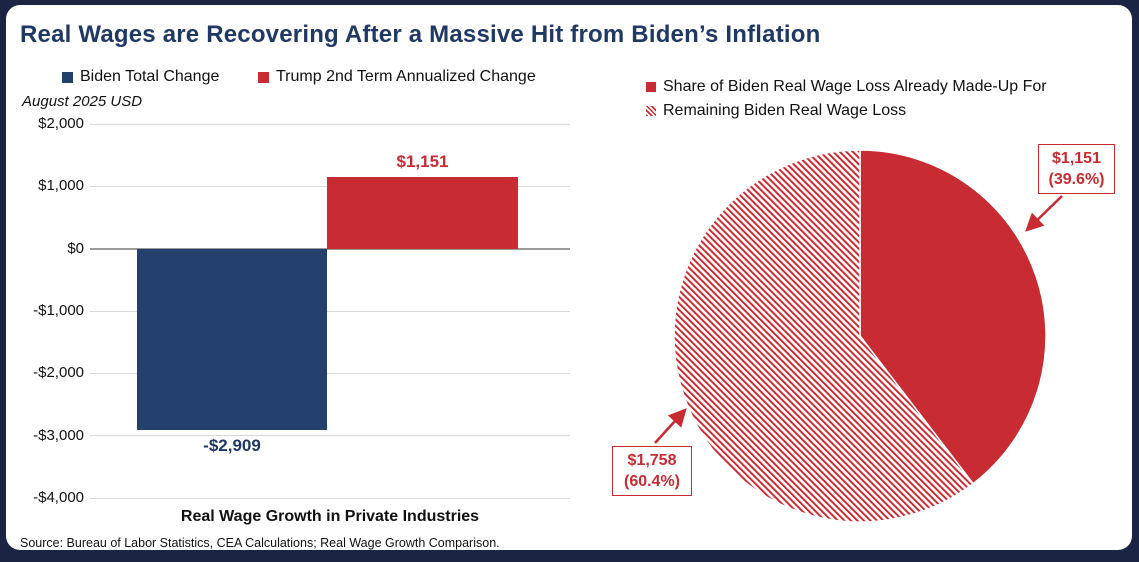  What do you see at coordinates (67, 77) in the screenshot?
I see `legend-swatch-navy-icon` at bounding box center [67, 77].